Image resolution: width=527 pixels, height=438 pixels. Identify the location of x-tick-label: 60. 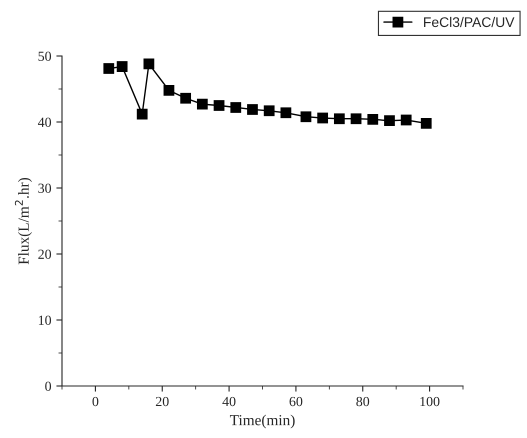
(296, 401).